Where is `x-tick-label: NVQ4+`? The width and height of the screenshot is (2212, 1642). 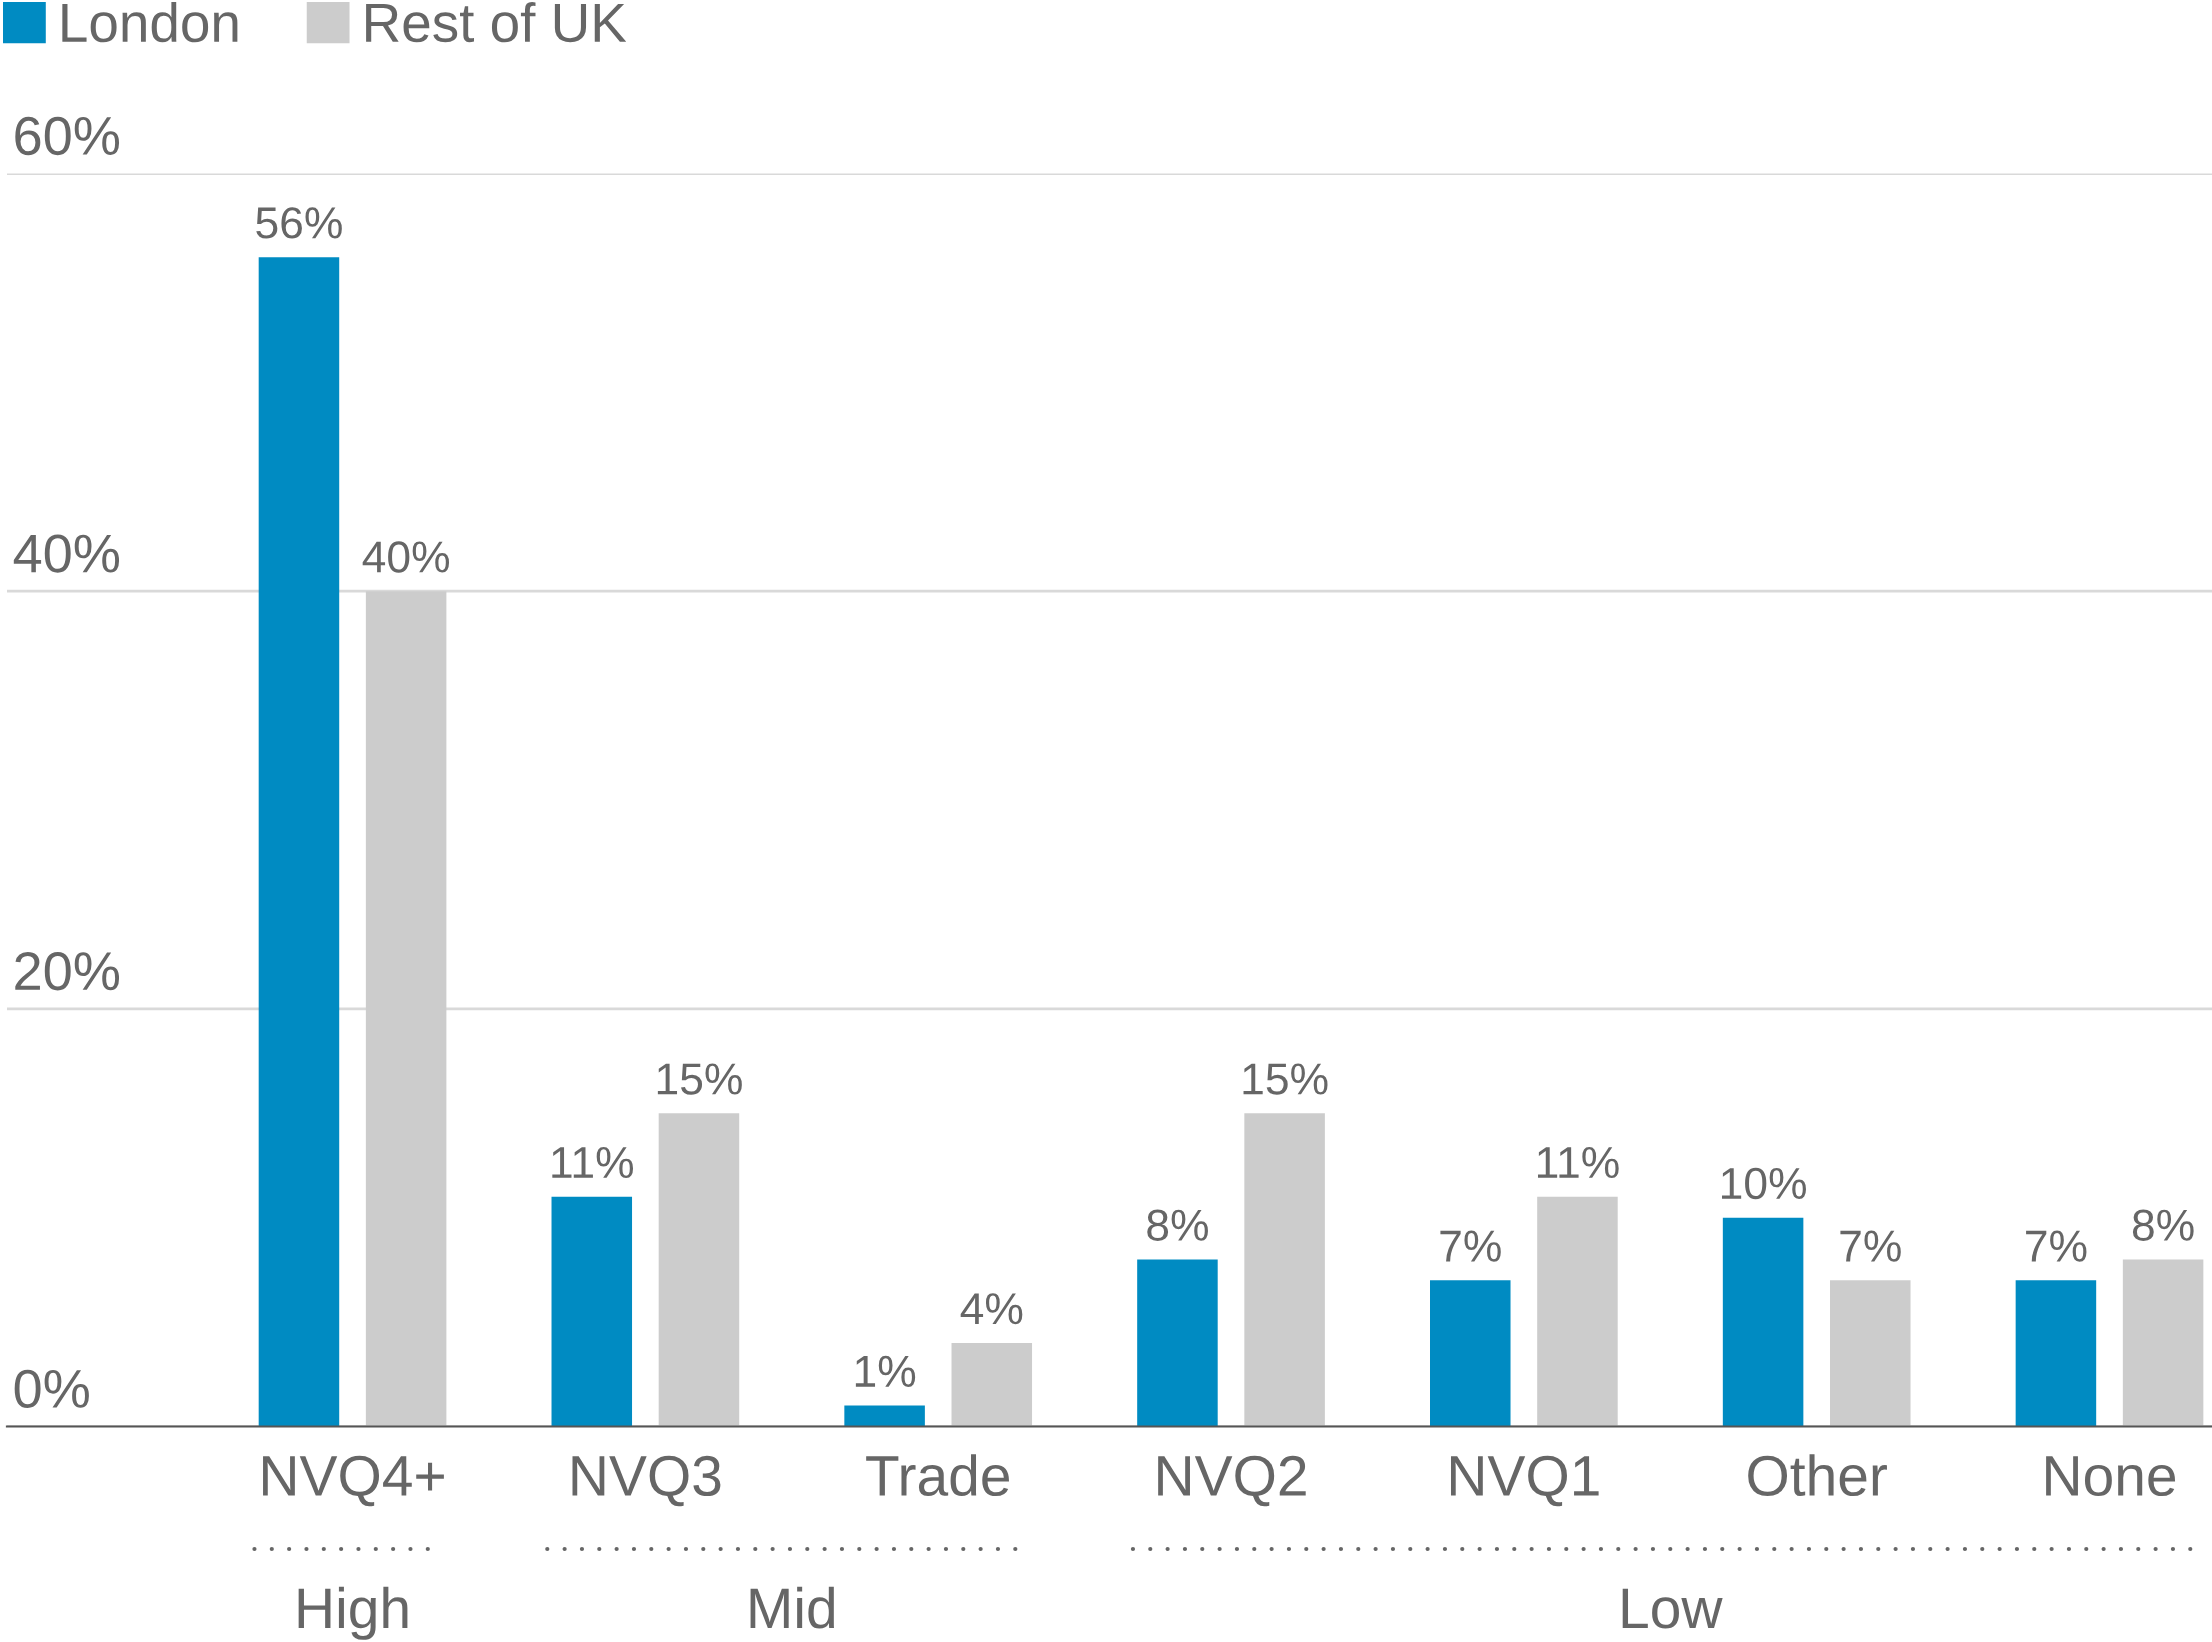
x-tick-label: NVQ4+ is located at coordinates (353, 1481).